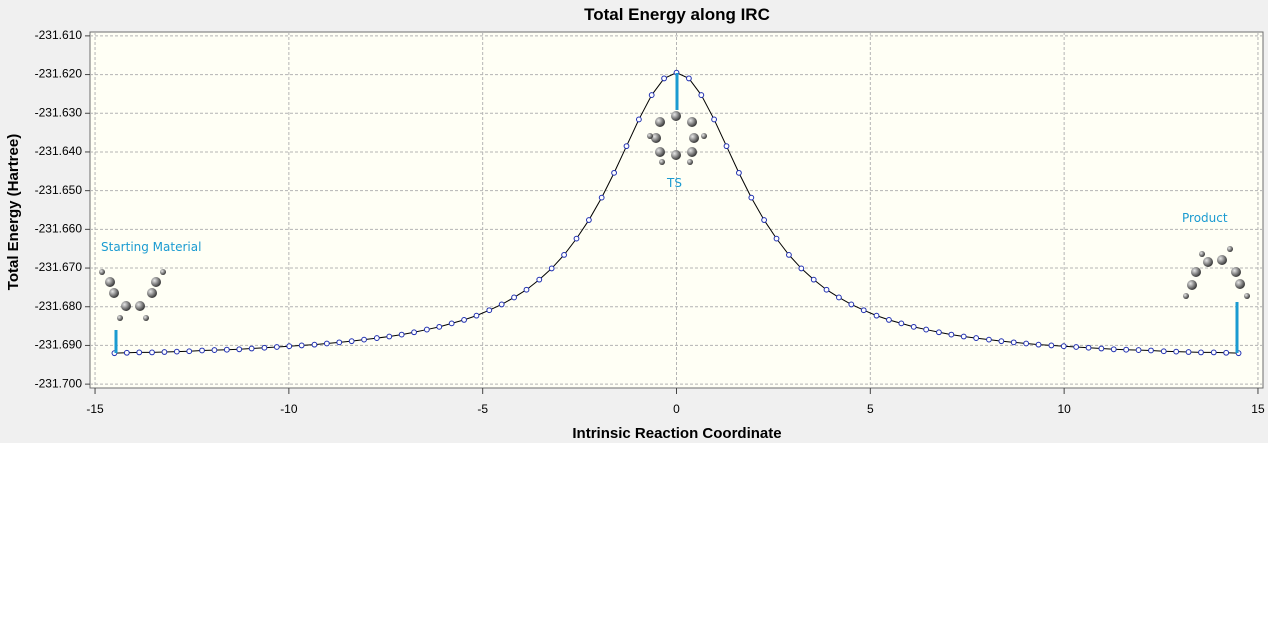 The image size is (1268, 625). Describe the element at coordinates (59, 74) in the screenshot. I see `y-tick-label: -231.620` at that location.